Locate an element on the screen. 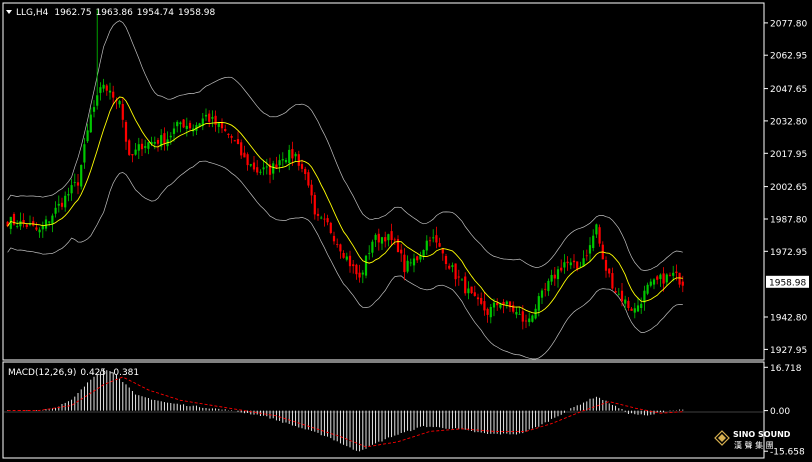 The width and height of the screenshot is (812, 462). macd-value: 0.425 is located at coordinates (93, 373).